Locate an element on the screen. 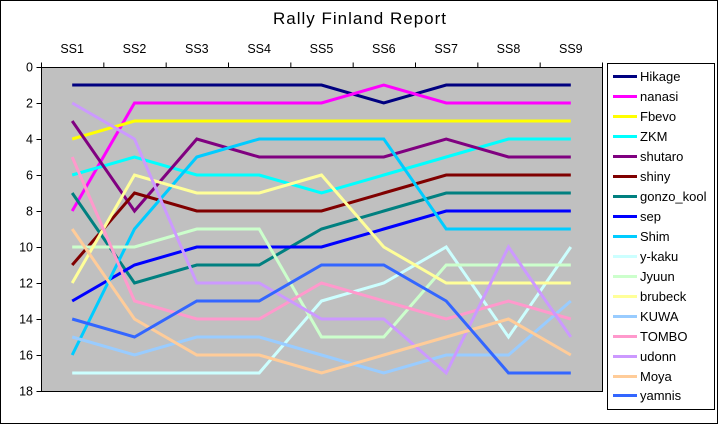 The width and height of the screenshot is (718, 424). y-axis-label: 18 is located at coordinates (26, 392).